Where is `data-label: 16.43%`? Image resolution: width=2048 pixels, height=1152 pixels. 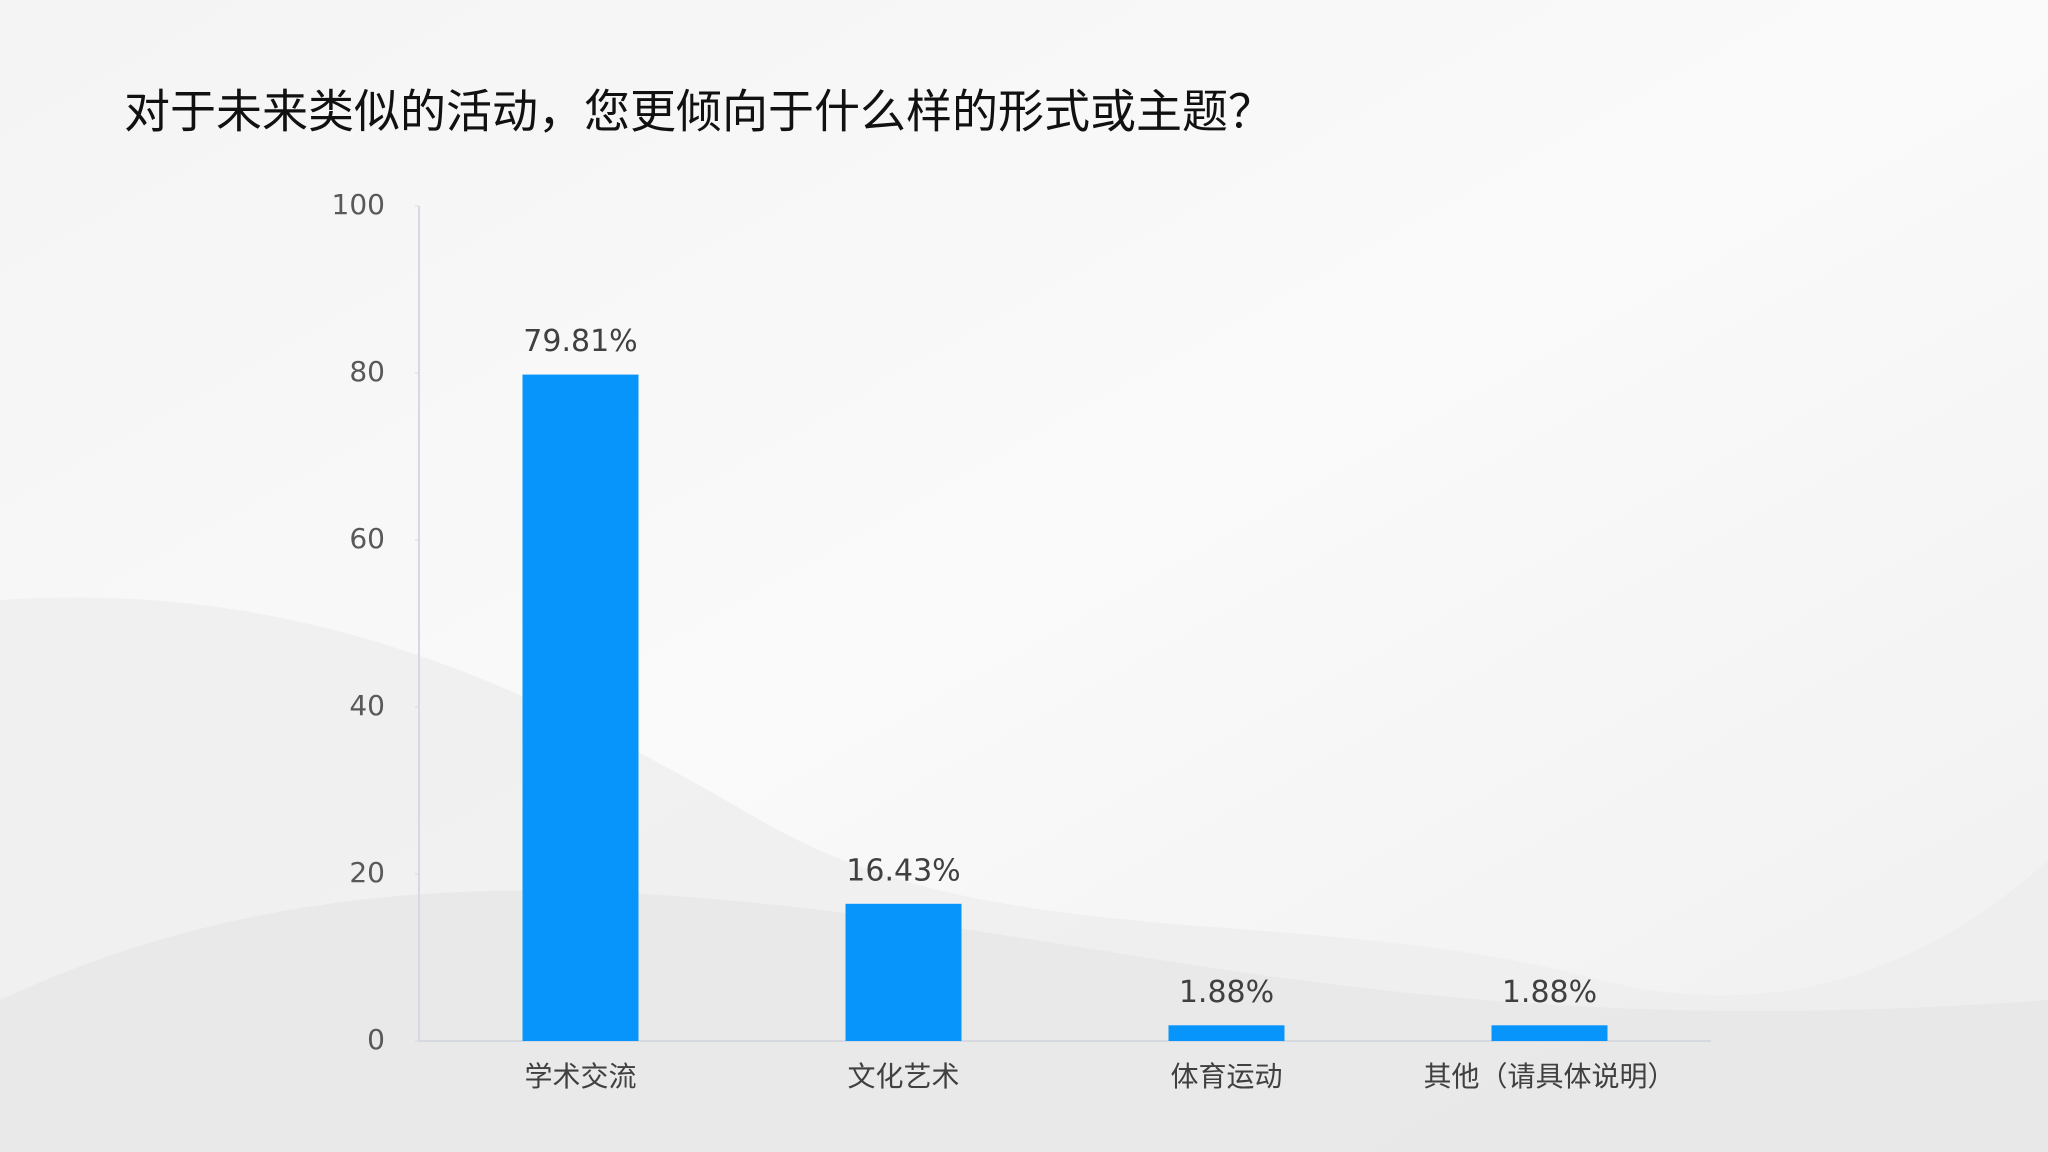 data-label: 16.43% is located at coordinates (903, 870).